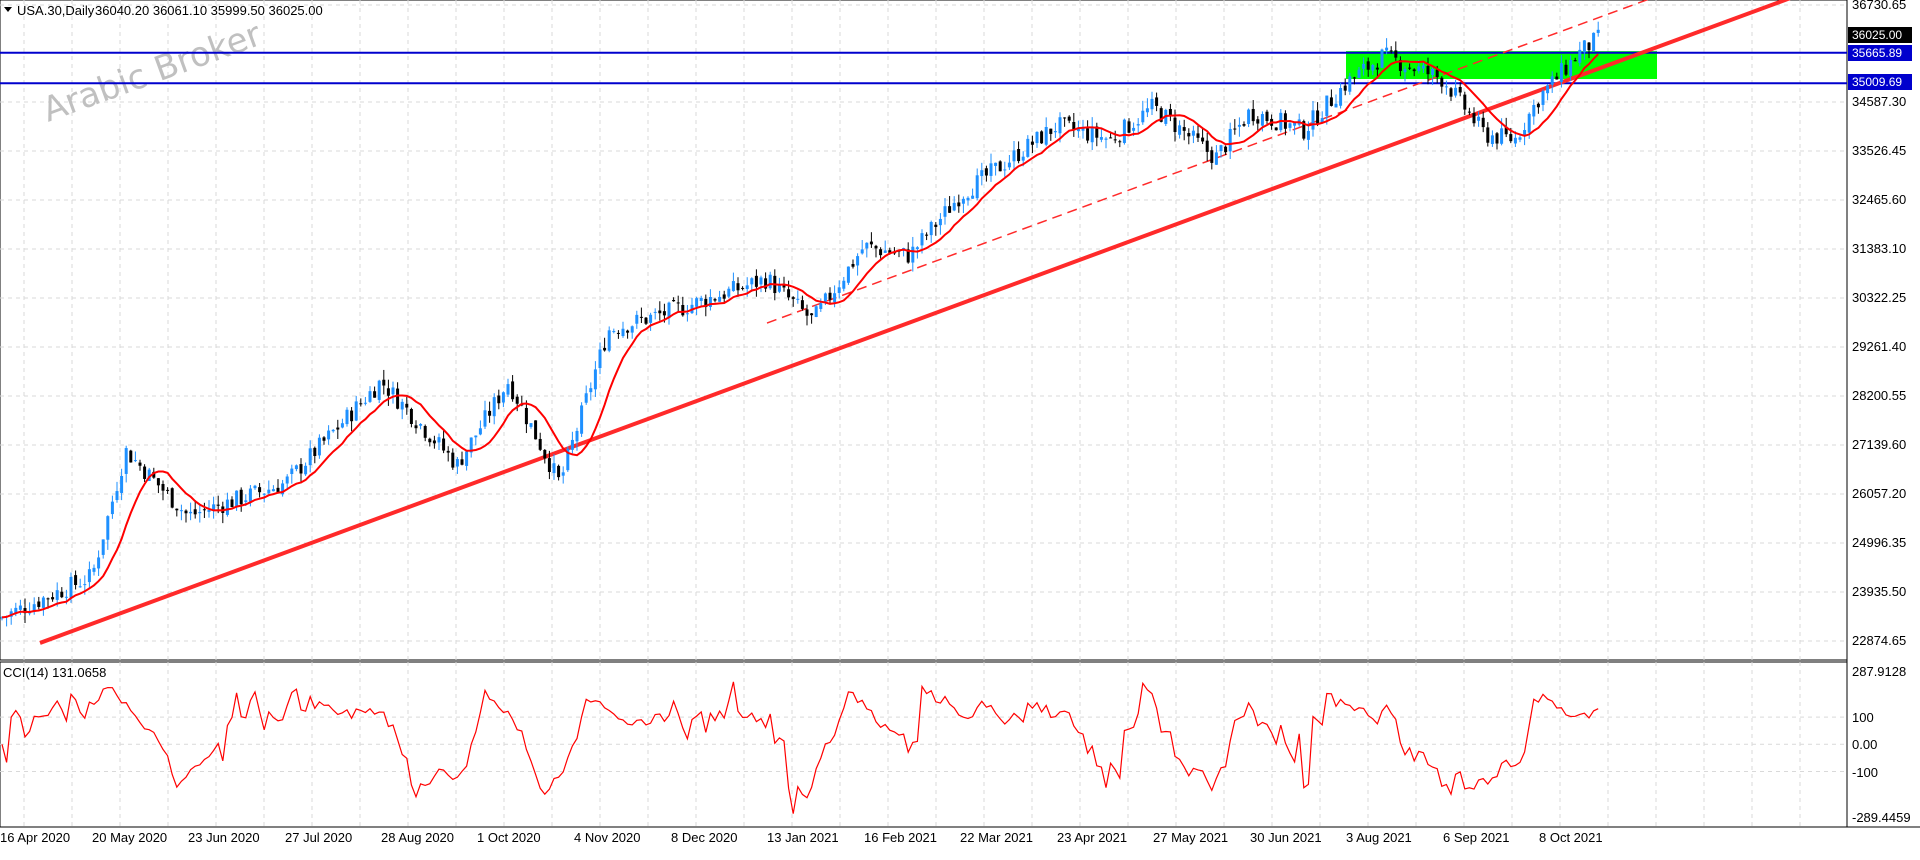 The width and height of the screenshot is (1920, 860). Describe the element at coordinates (923, 744) in the screenshot. I see `cci-levels` at that location.